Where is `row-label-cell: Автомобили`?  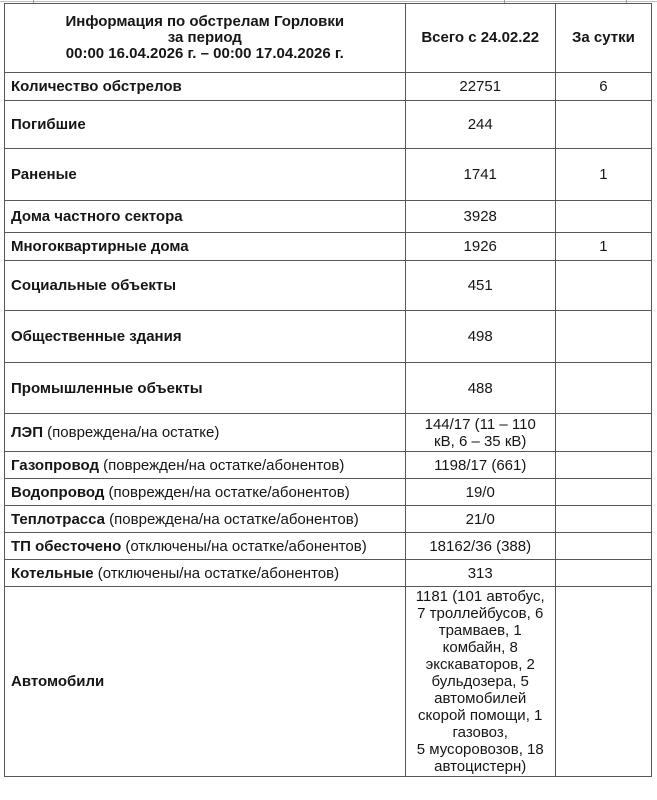
row-label-cell: Автомобили is located at coordinates (205, 681).